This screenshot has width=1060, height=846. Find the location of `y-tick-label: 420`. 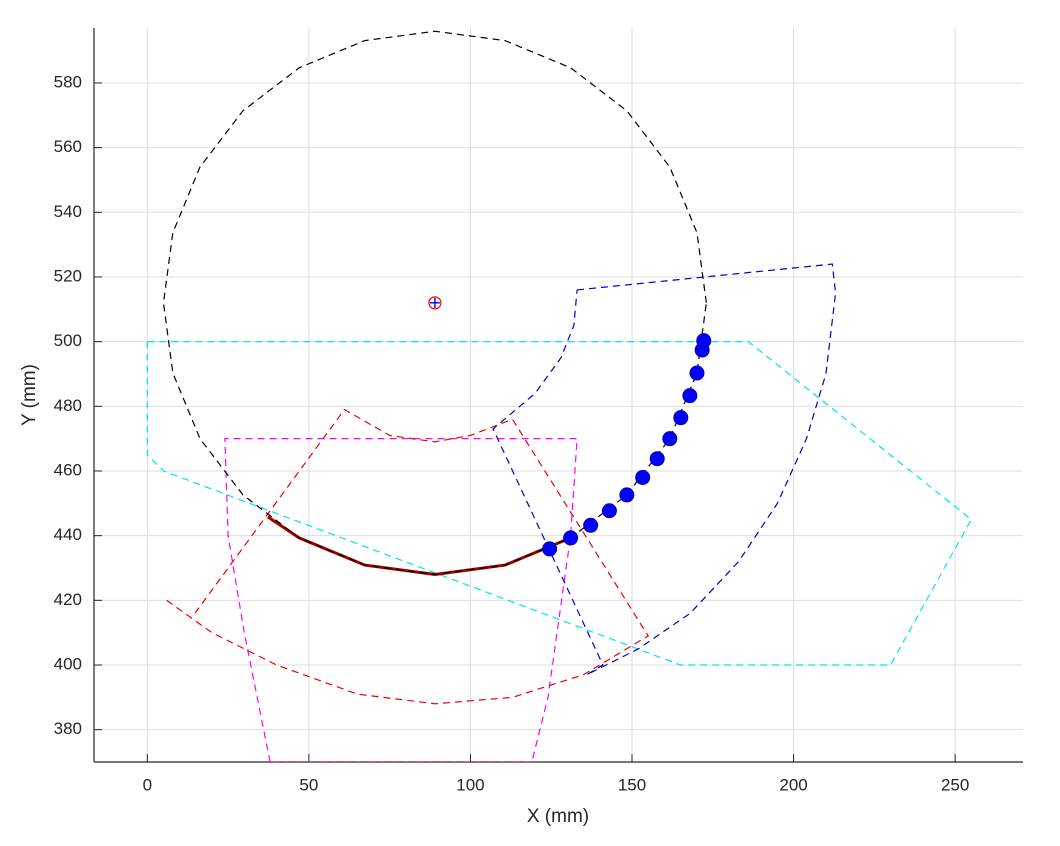

y-tick-label: 420 is located at coordinates (68, 599).